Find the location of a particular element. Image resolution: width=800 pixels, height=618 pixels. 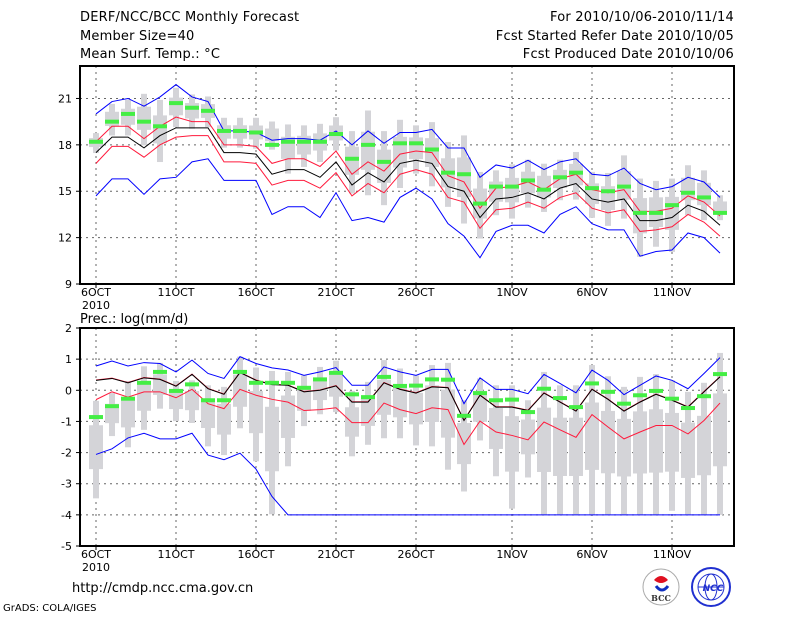

bcc-logo-text: BCC is located at coordinates (661, 598).